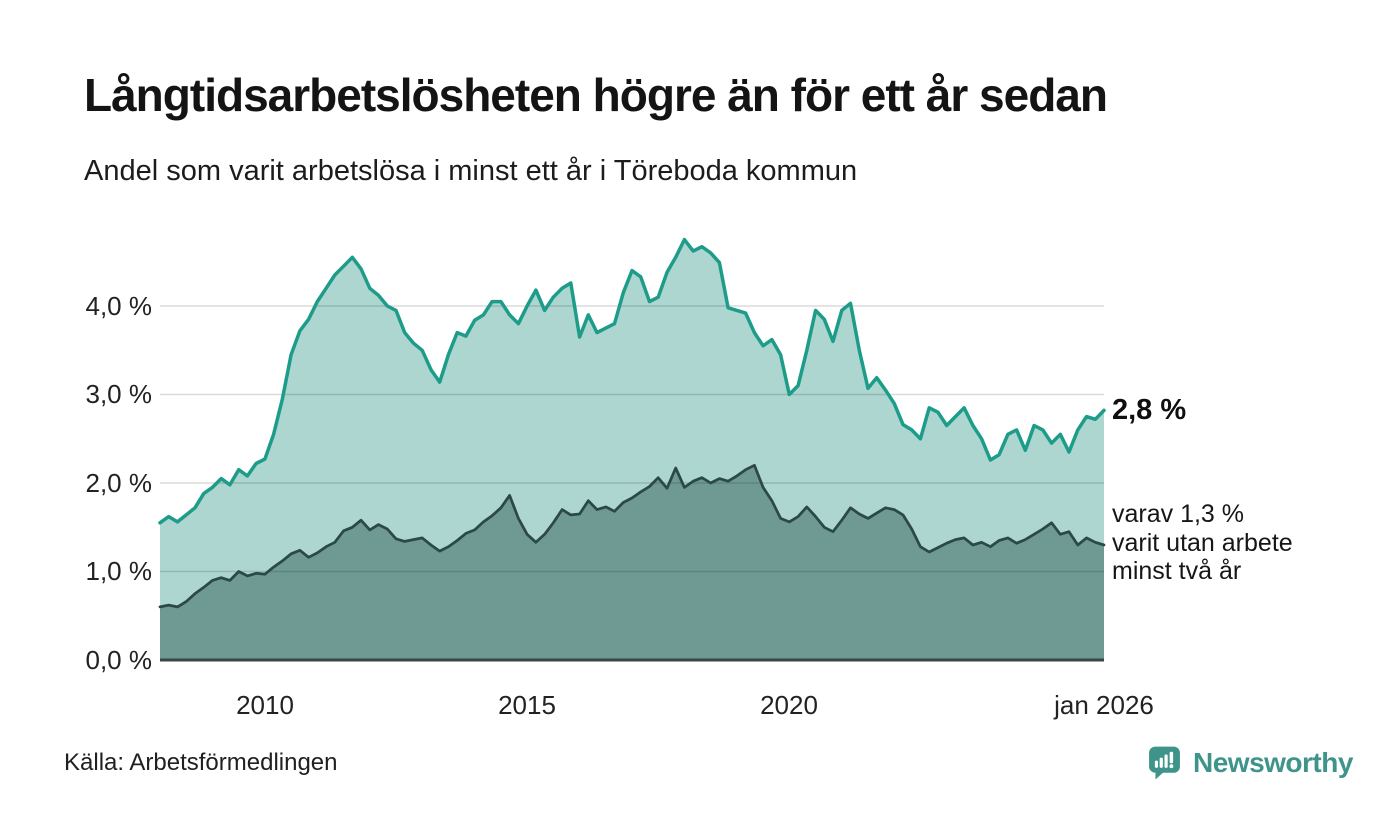 This screenshot has width=1400, height=840. Describe the element at coordinates (119, 306) in the screenshot. I see `y-tick-4: 4,0 %` at that location.